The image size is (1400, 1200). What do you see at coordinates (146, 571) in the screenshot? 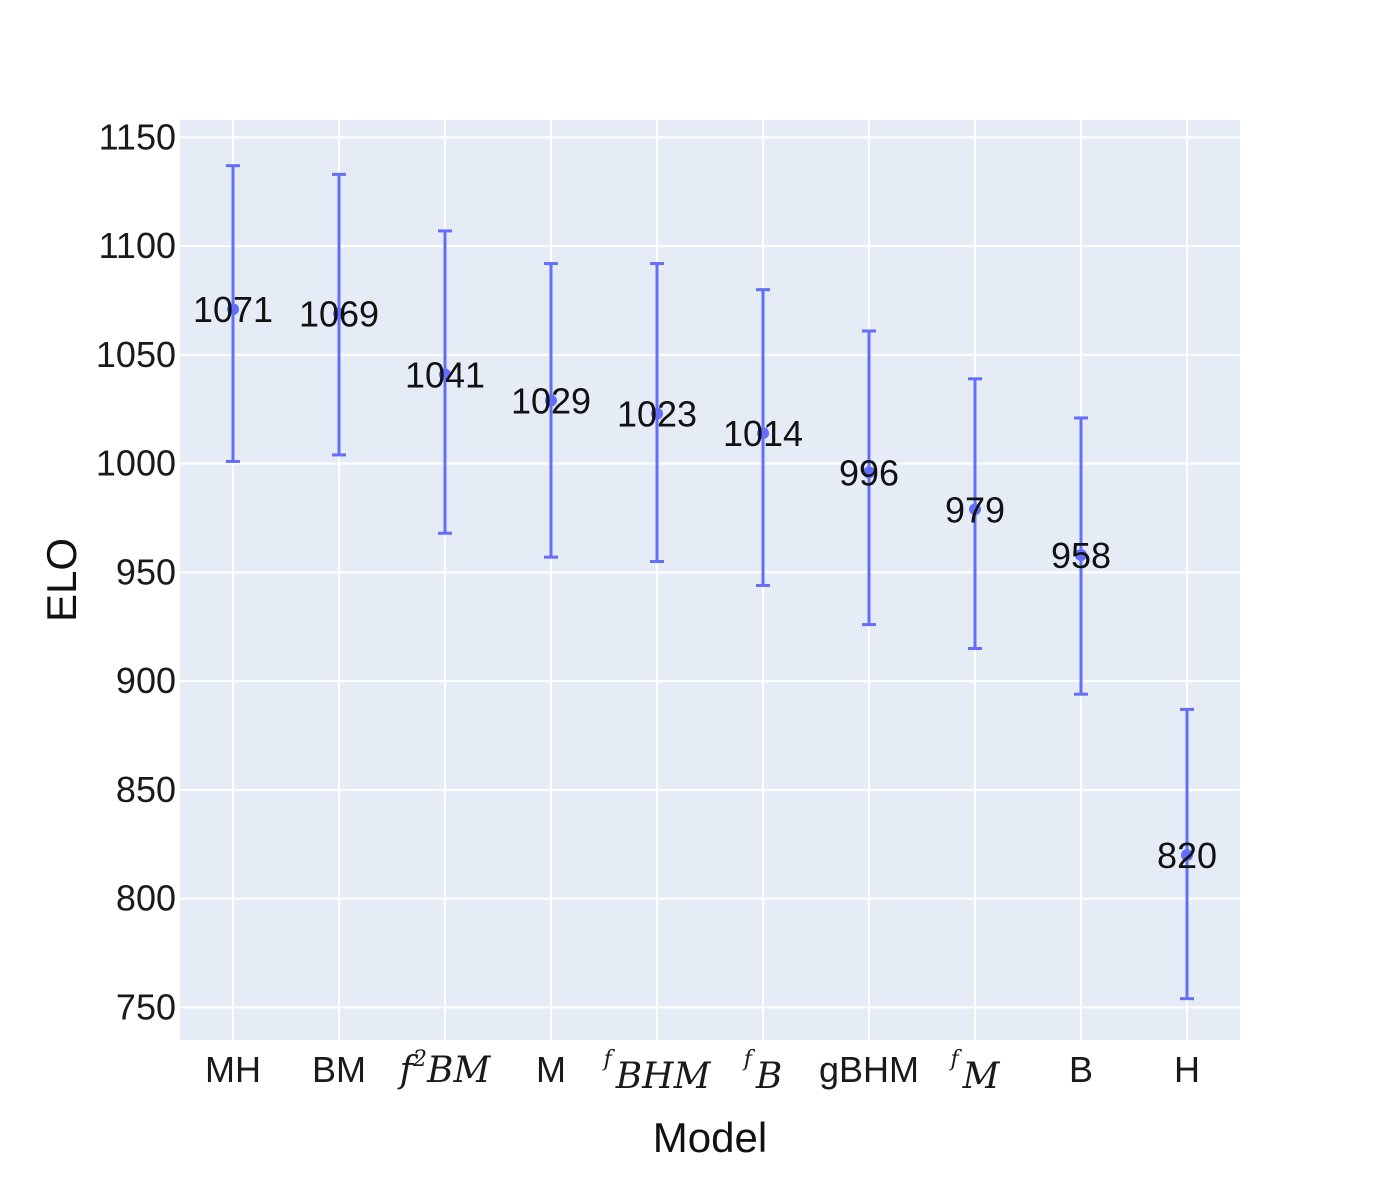
I see `y-tick-label: 950` at bounding box center [146, 571].